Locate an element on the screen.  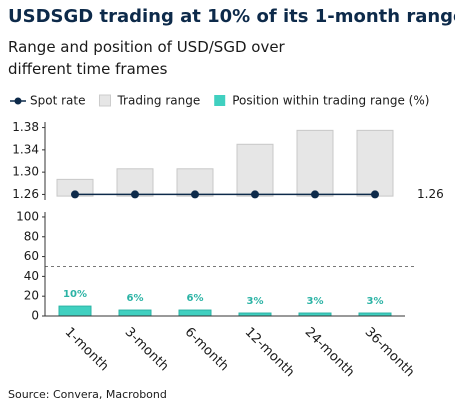
end-label: 1.26 is located at coordinates (430, 194).